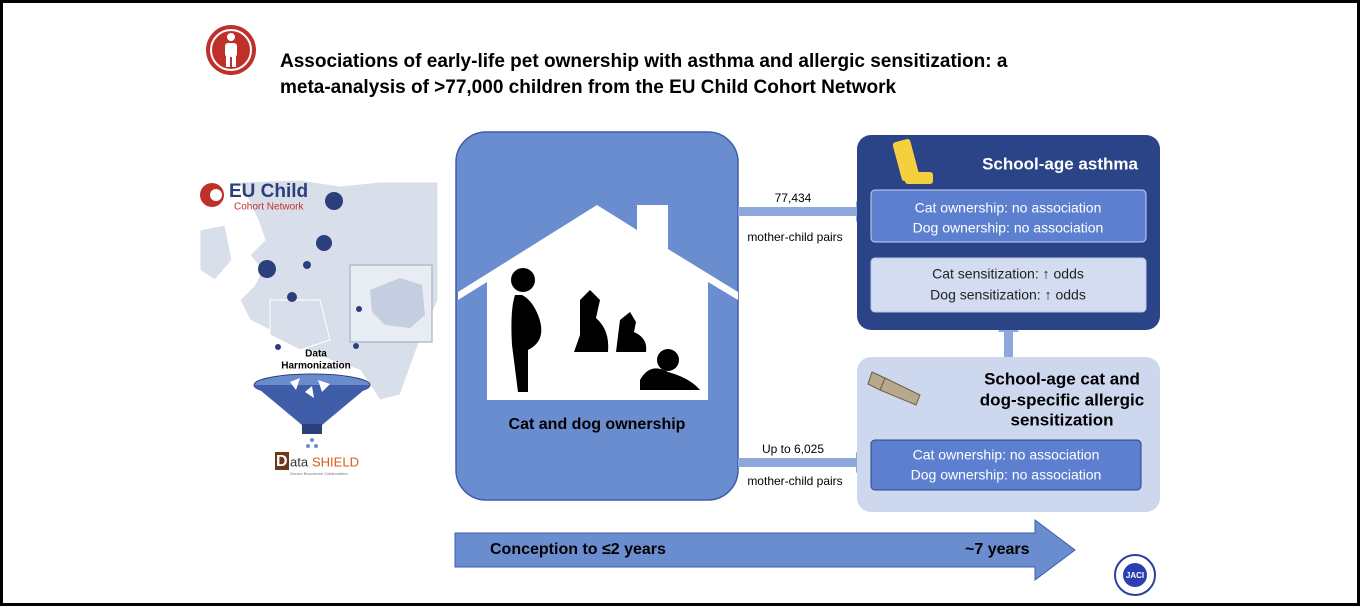 The width and height of the screenshot is (1360, 606). Describe the element at coordinates (597, 424) in the screenshot. I see `exposure-label: Cat and dog ownership` at that location.